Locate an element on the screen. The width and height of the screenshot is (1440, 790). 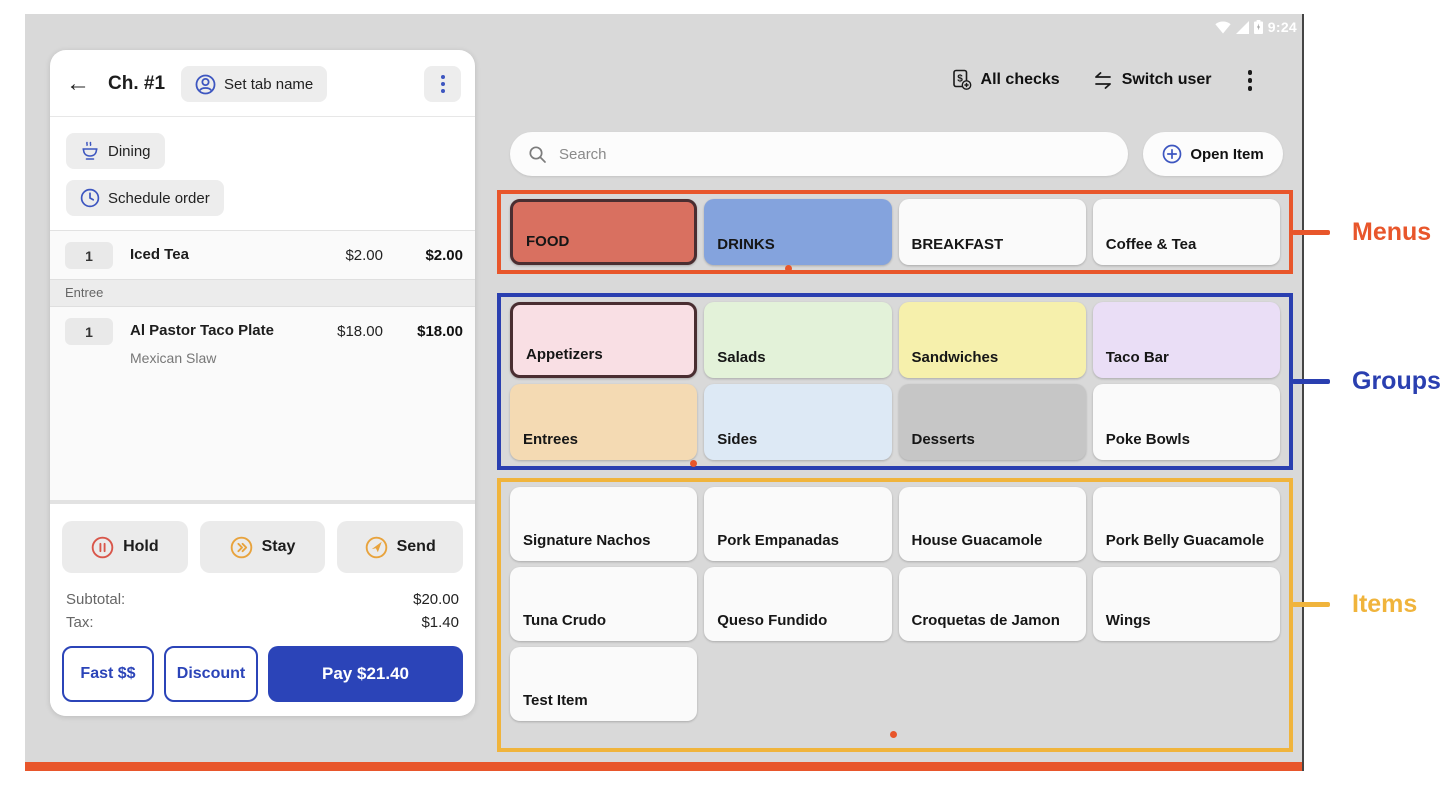
group-tile-label: Sandwiches is located at coordinates (955, 357).